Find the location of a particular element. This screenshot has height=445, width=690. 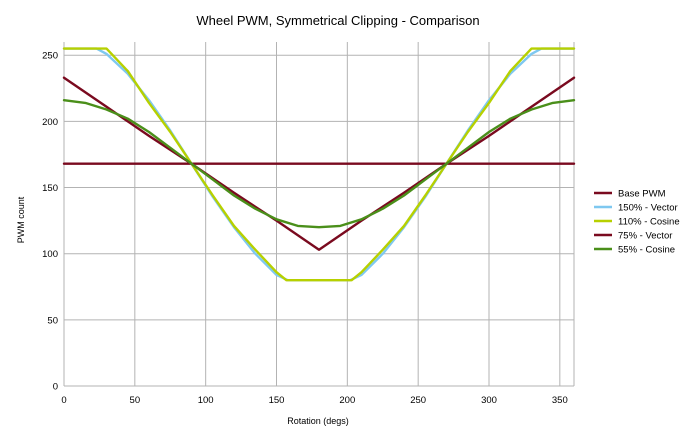

y-tick-label: 100 is located at coordinates (50, 254).